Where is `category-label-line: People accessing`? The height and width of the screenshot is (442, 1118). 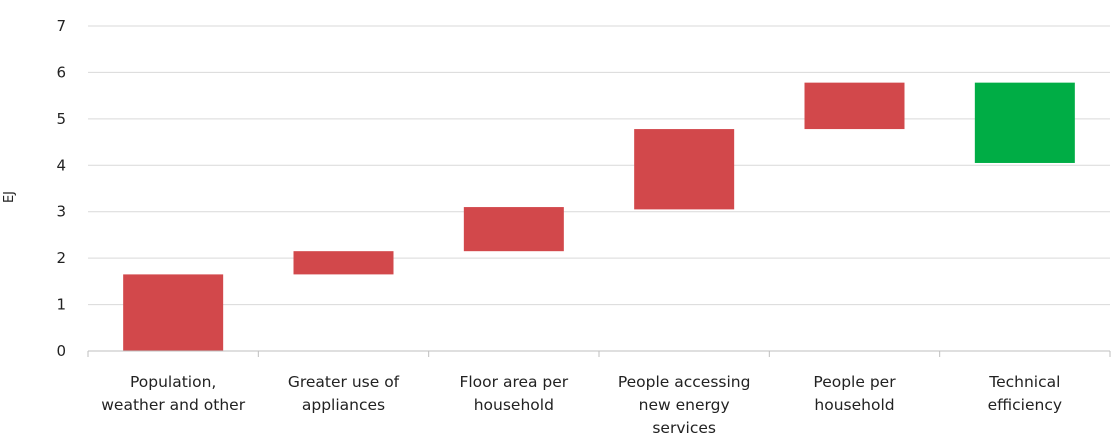 category-label-line: People accessing is located at coordinates (684, 382).